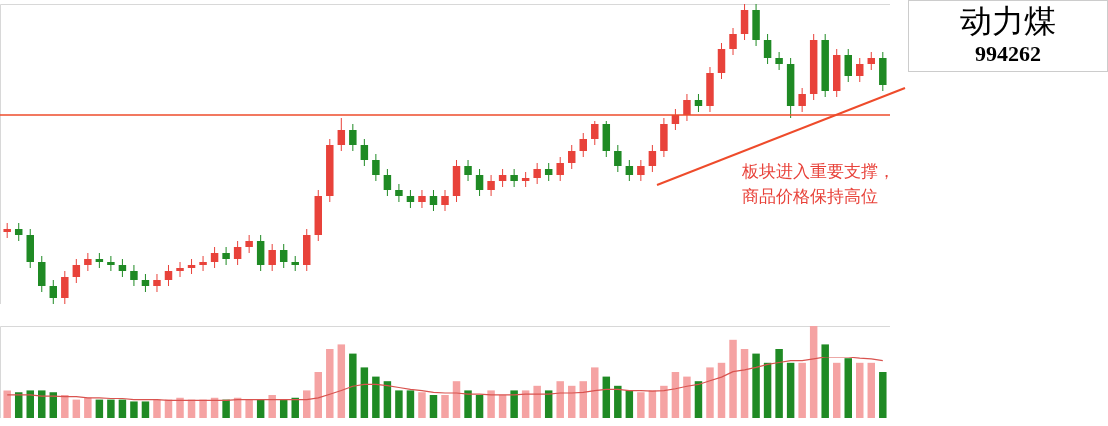  Describe the element at coordinates (818, 171) in the screenshot. I see `annotation: 板块进入重要支撑，` at that location.